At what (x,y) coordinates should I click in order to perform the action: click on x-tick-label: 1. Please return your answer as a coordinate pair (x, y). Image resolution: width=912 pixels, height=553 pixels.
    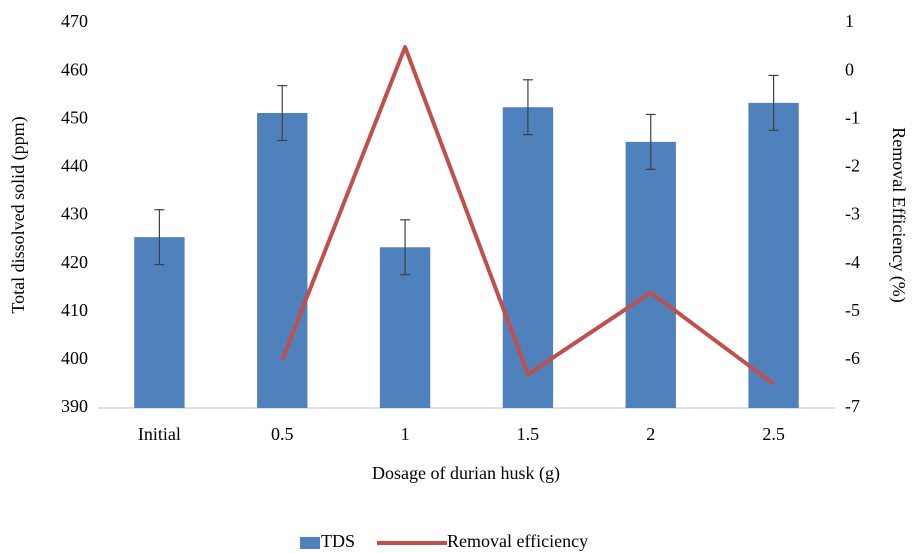
    Looking at the image, I should click on (405, 434).